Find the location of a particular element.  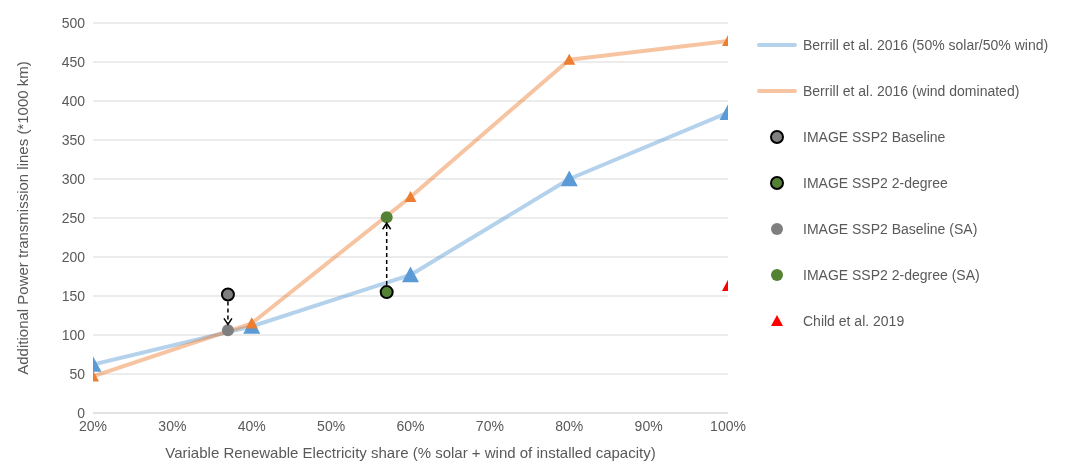

legend-label: IMAGE SSP2 2-degree (SA) is located at coordinates (891, 275).